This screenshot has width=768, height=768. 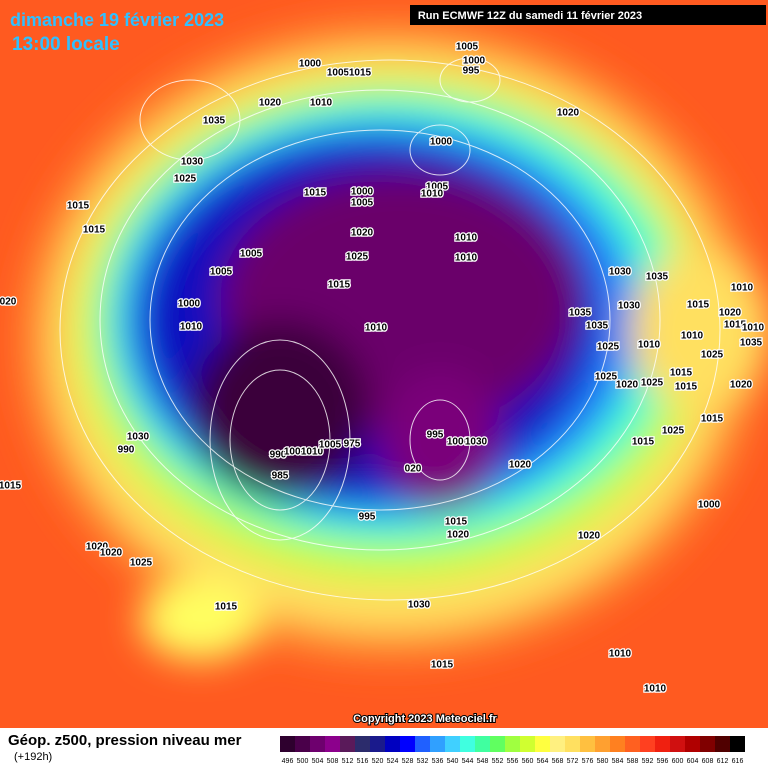 What do you see at coordinates (423, 761) in the screenshot?
I see `scale-label: 532` at bounding box center [423, 761].